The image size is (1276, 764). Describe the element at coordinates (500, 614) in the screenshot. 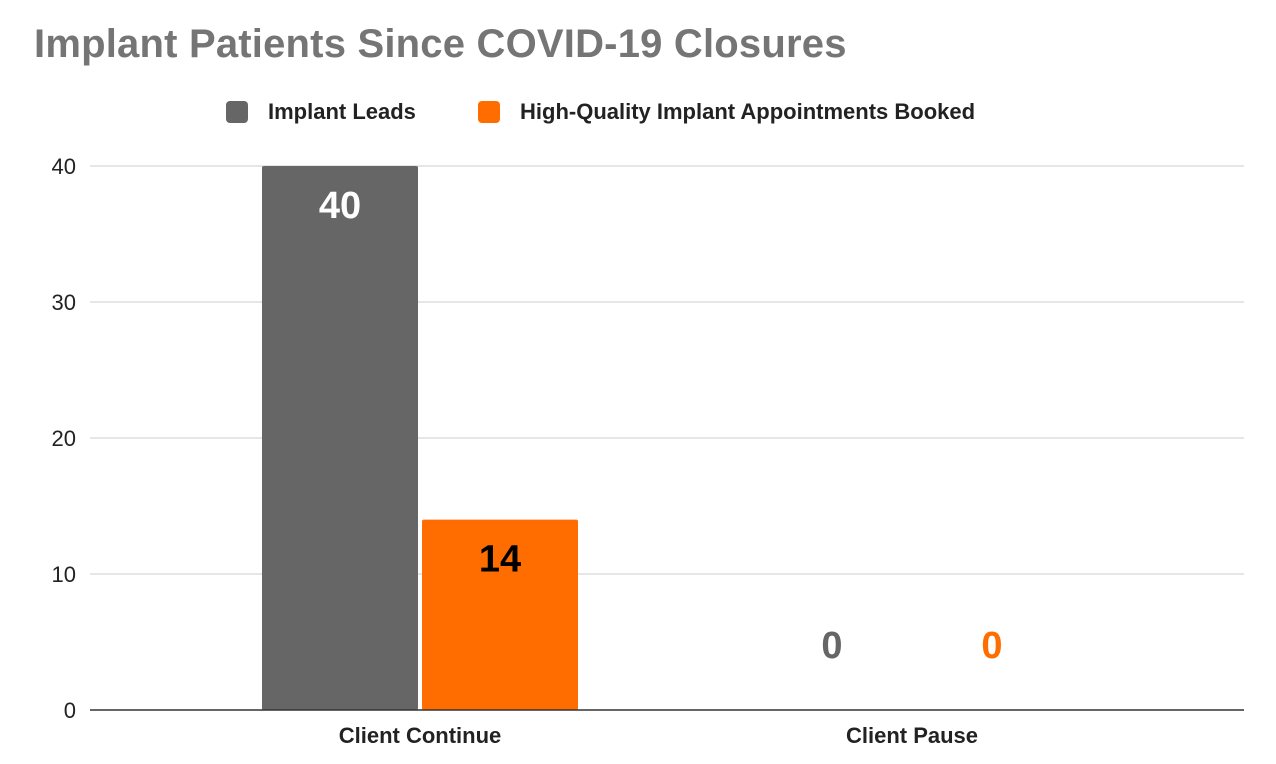

I see `bar-high-quality-implant-appointments-booked-client-continue` at that location.